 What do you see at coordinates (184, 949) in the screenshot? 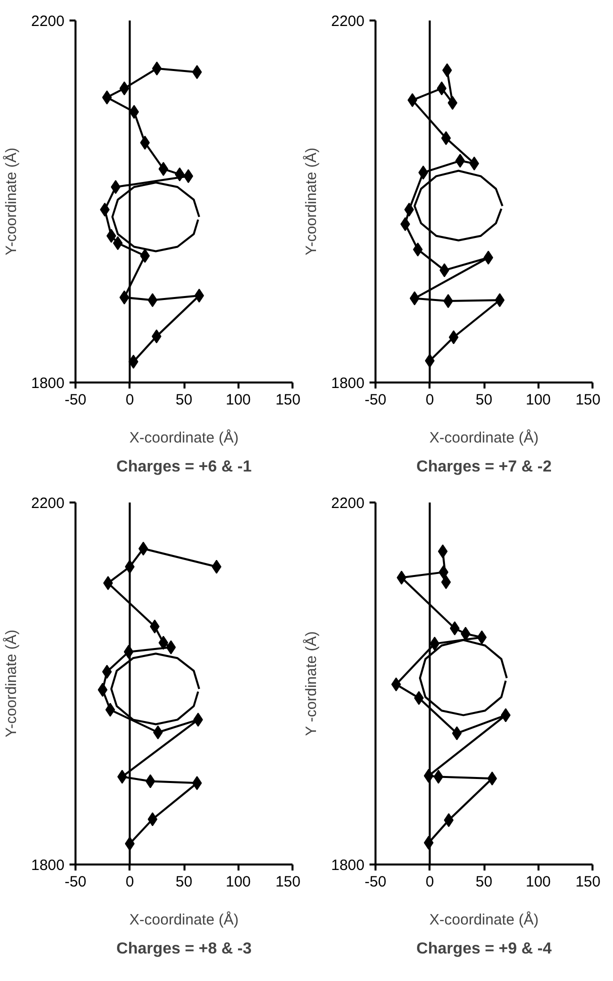
I see `text: Charges = +8 & -3` at bounding box center [184, 949].